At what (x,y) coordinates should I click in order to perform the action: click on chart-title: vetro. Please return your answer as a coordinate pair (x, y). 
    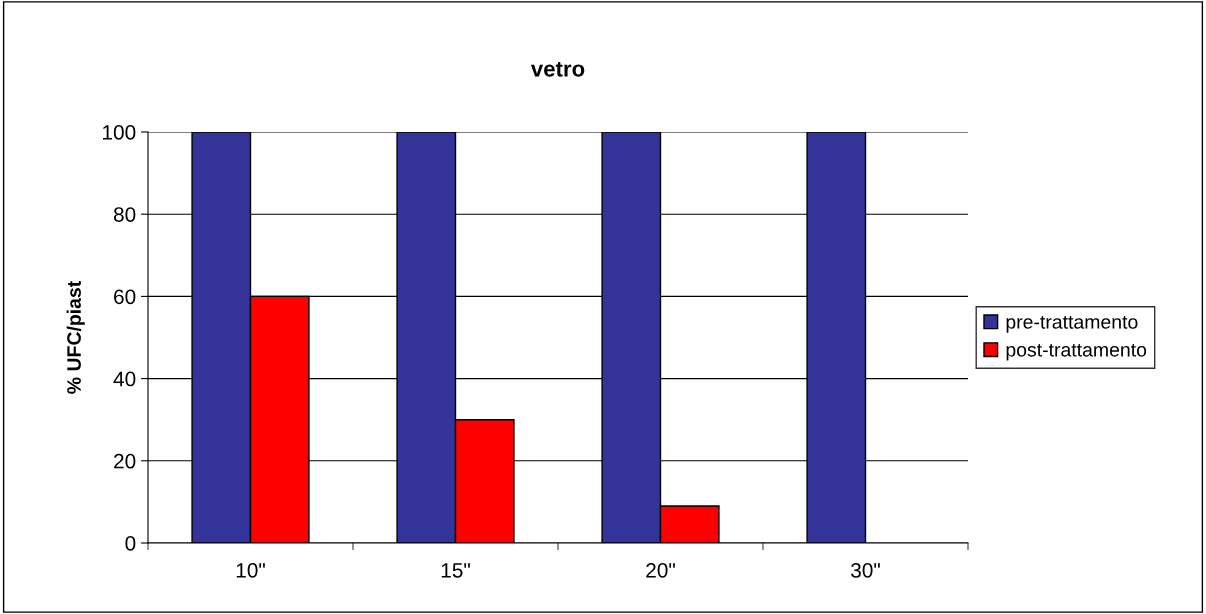
    Looking at the image, I should click on (557, 69).